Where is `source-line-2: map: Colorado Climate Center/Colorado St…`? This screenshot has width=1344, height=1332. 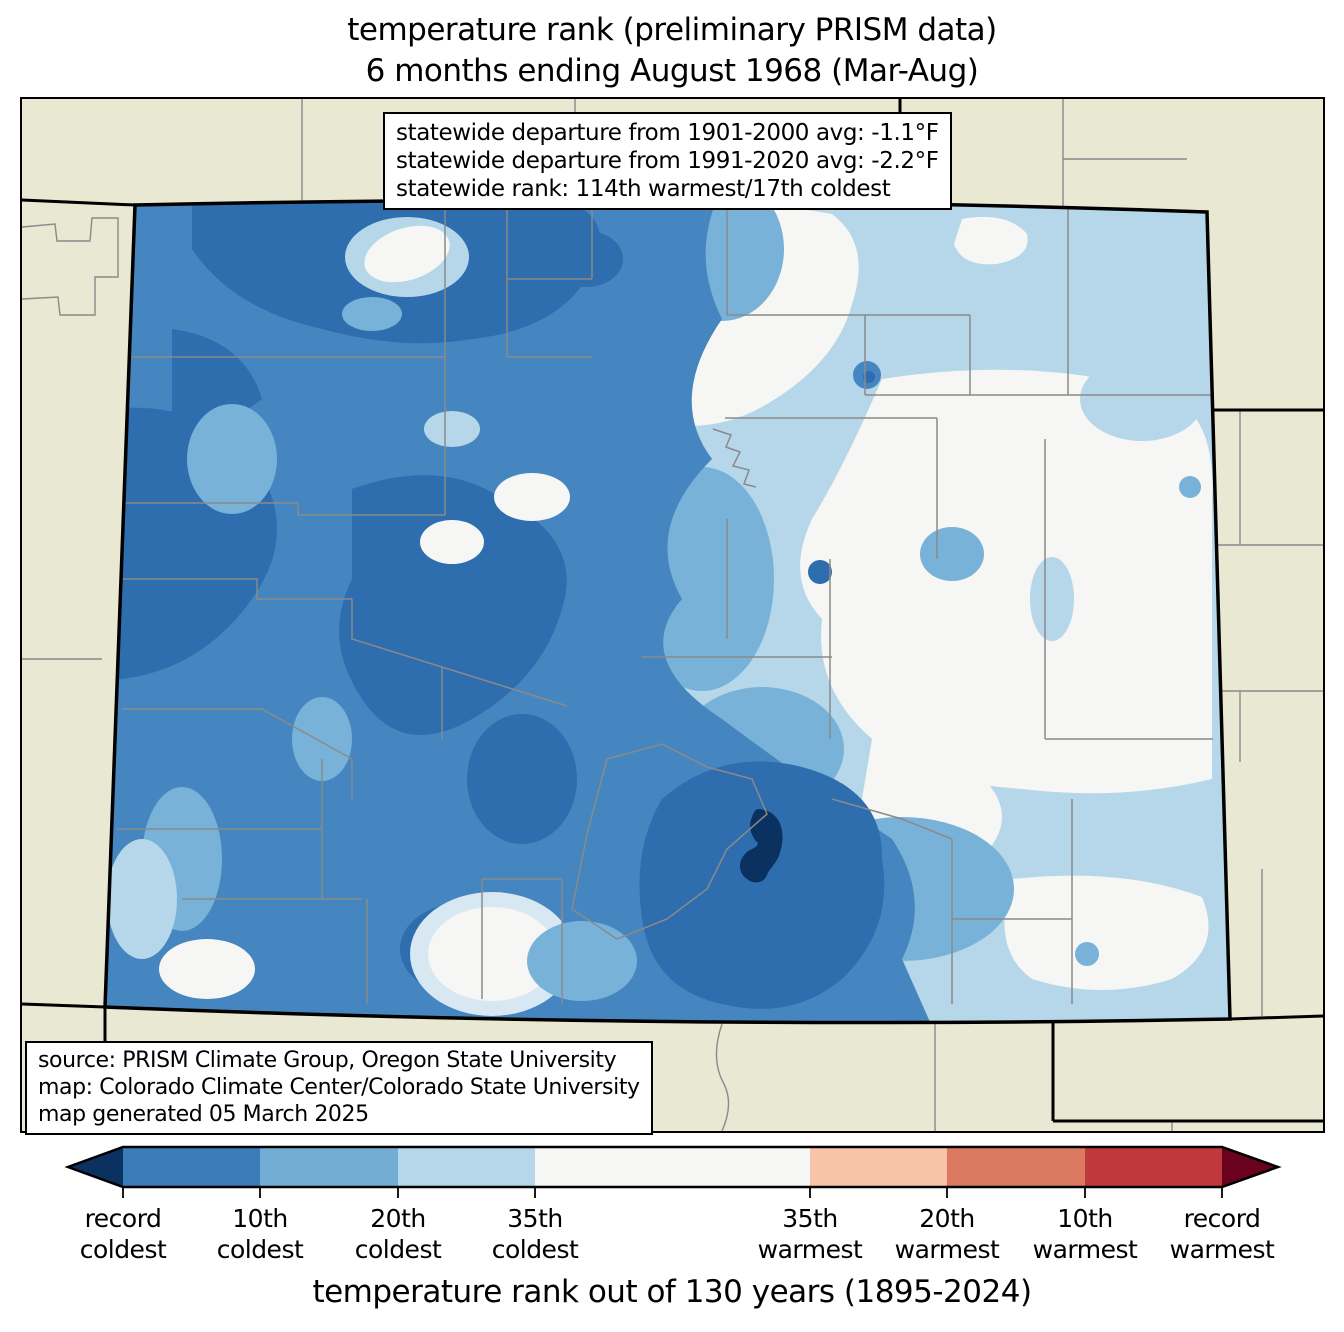
source-line-2: map: Colorado Climate Center/Colorado St… is located at coordinates (339, 1087).